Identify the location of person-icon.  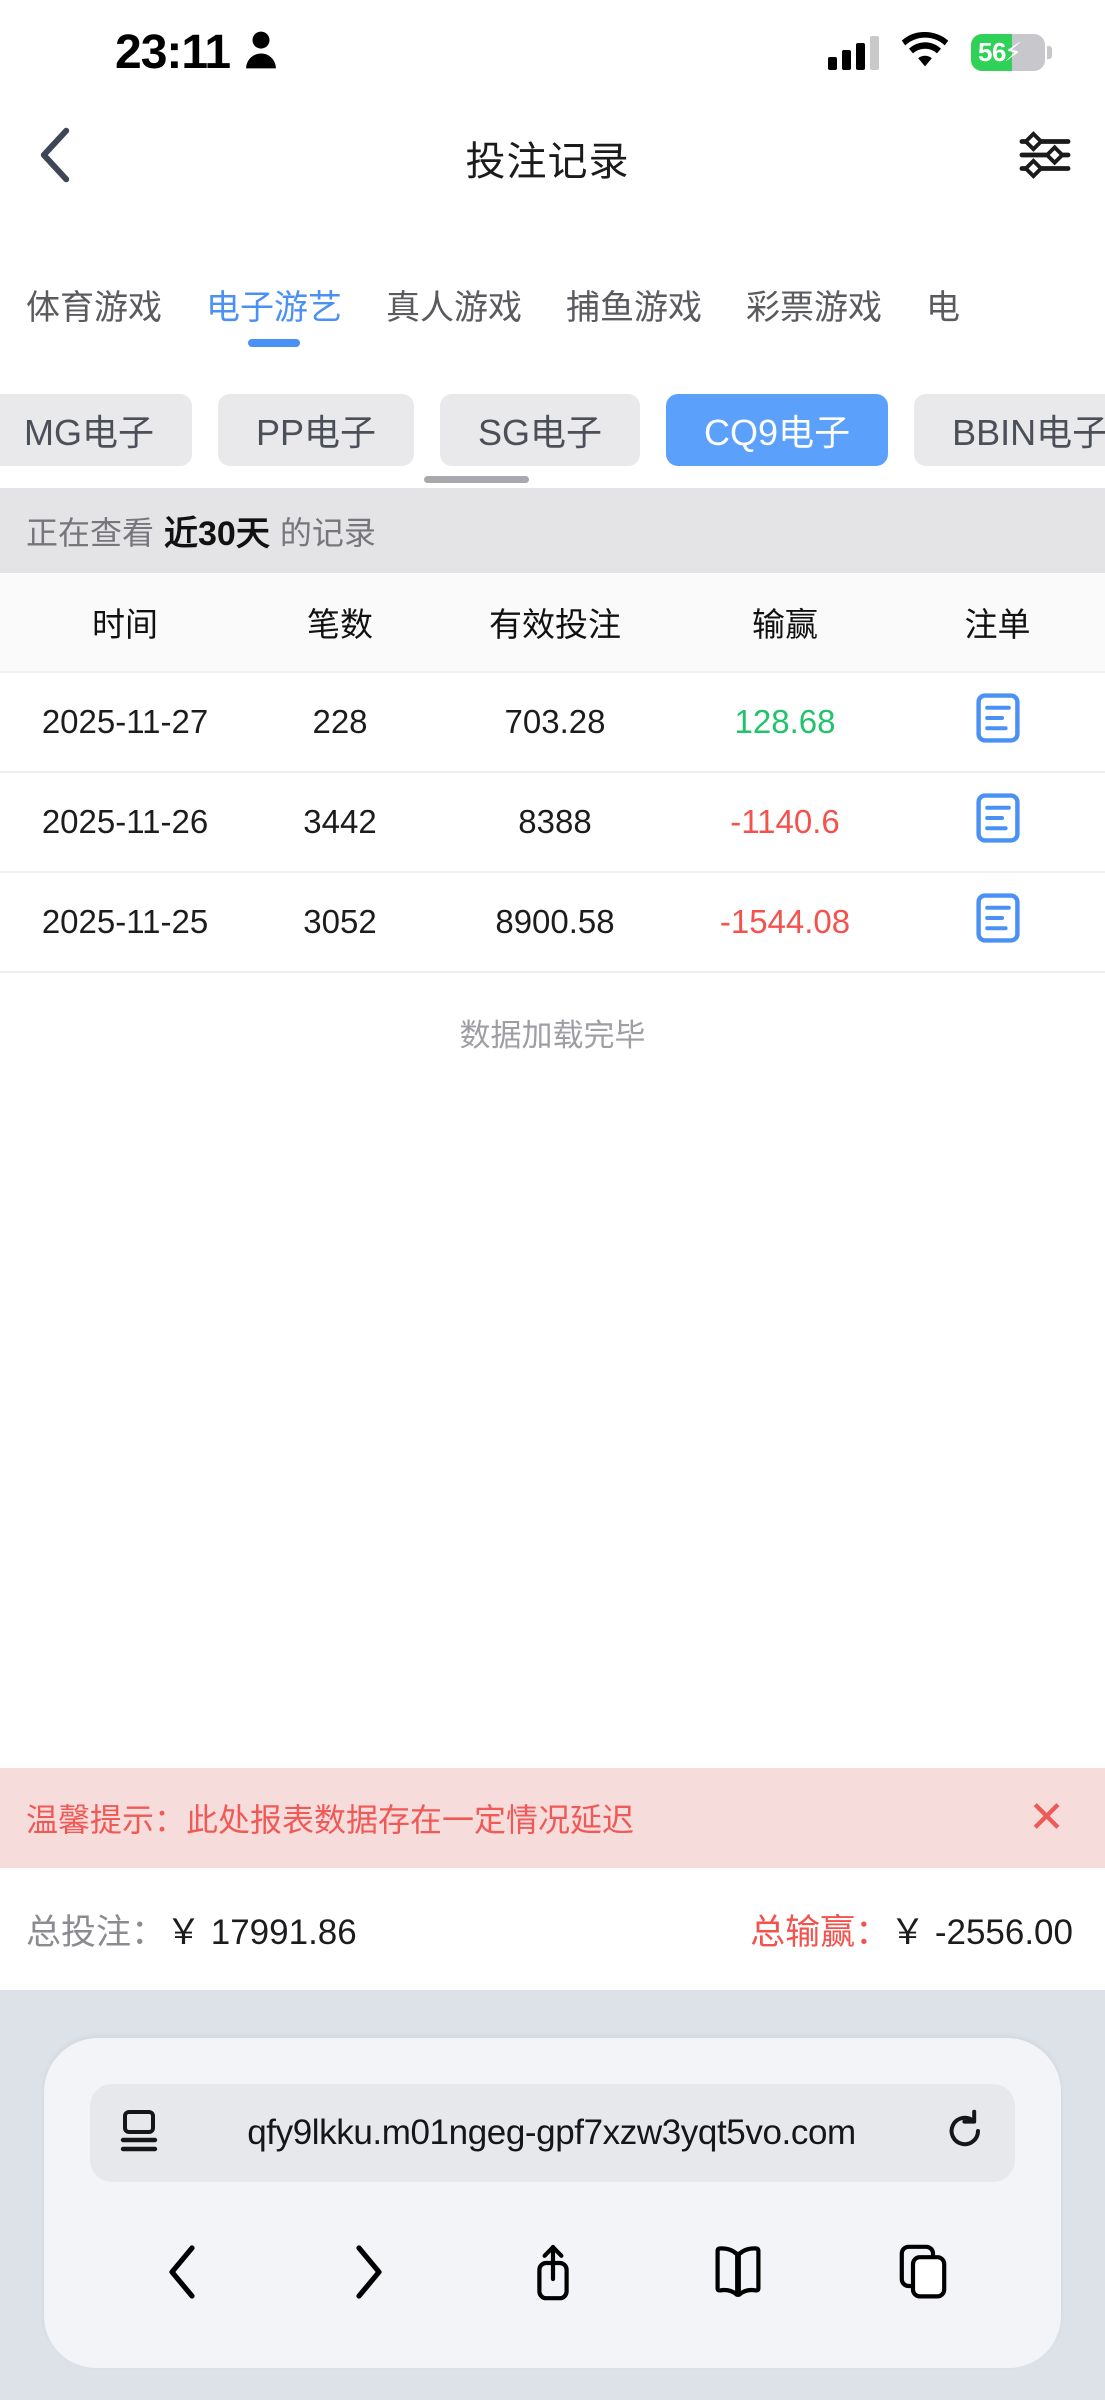
(261, 52).